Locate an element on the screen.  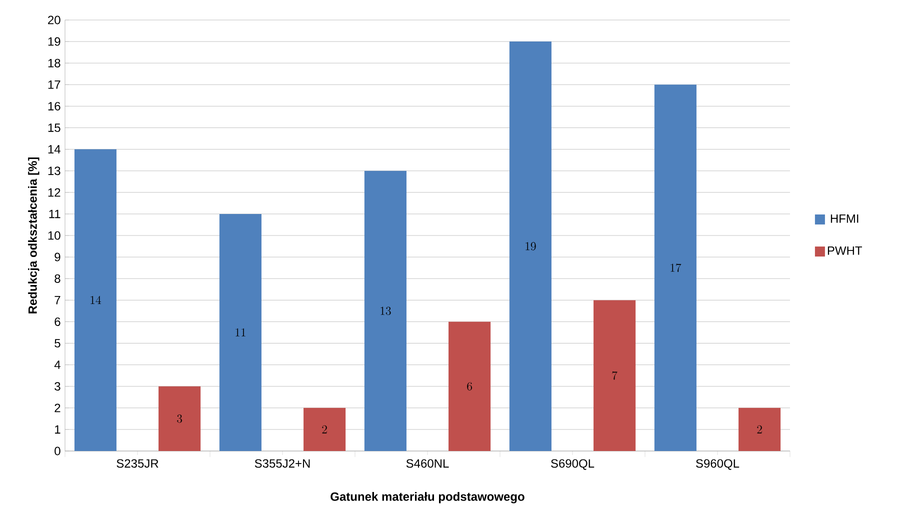
x-axis-title: Gatunek materiału podstawowego is located at coordinates (427, 498).